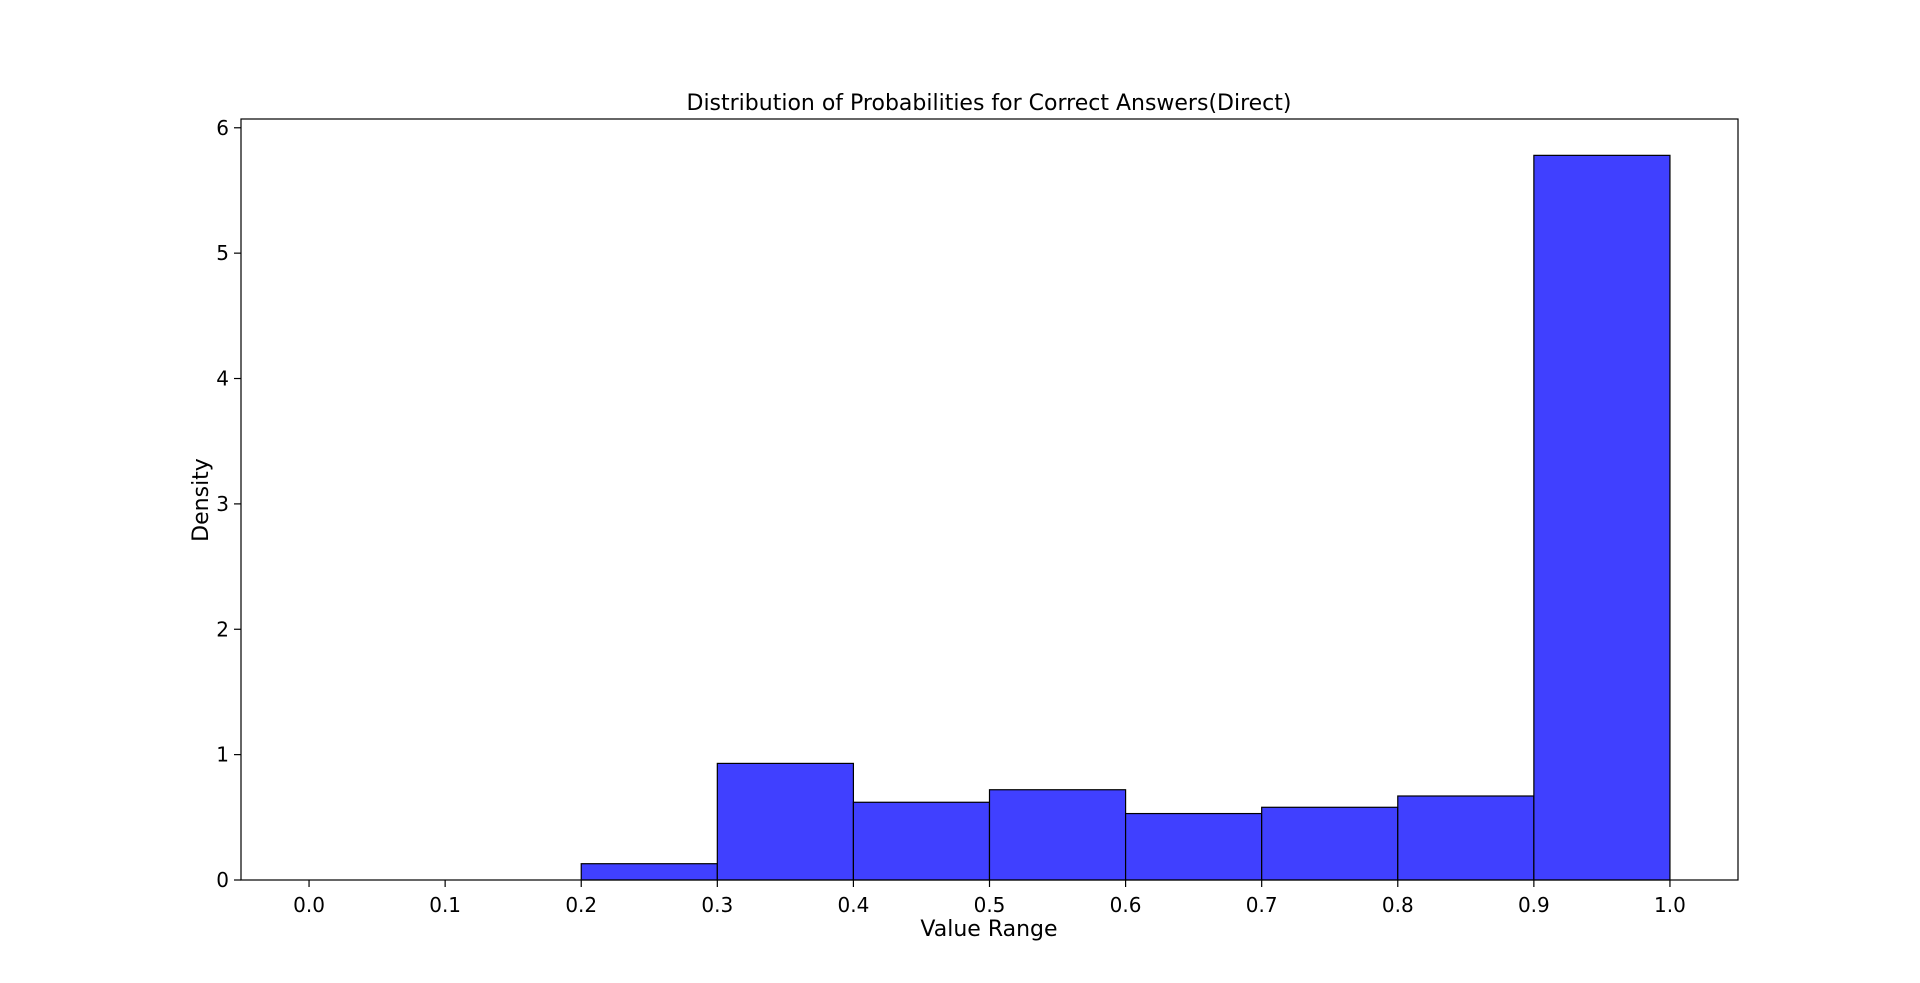  Describe the element at coordinates (222, 379) in the screenshot. I see `y-tick-label: 4` at that location.